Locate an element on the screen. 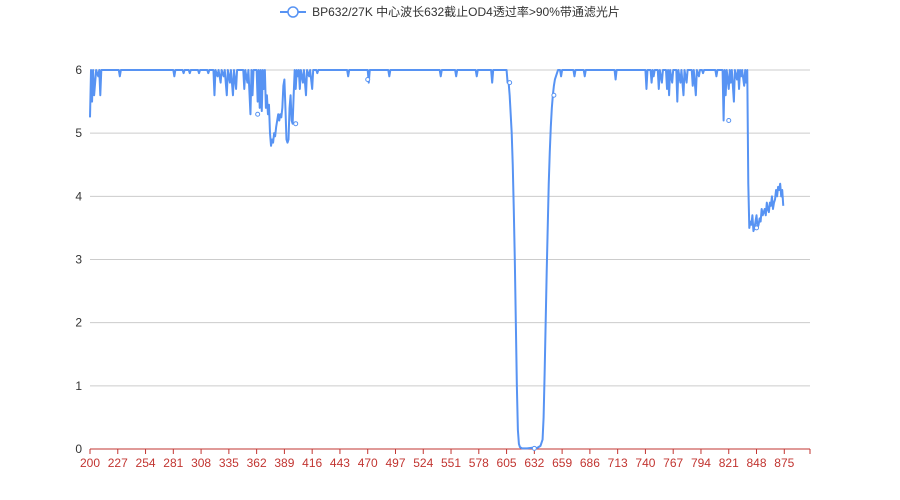 The height and width of the screenshot is (500, 900). x-tick-label: 821 is located at coordinates (729, 463).